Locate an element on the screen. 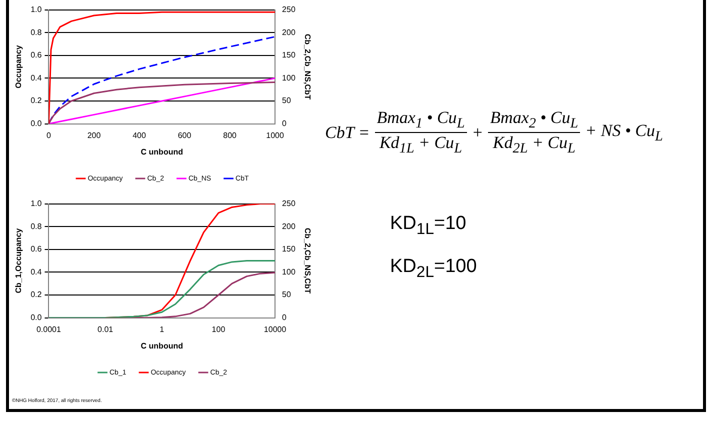  text: + NS • Cu$_{L}$ is located at coordinates (624, 133).